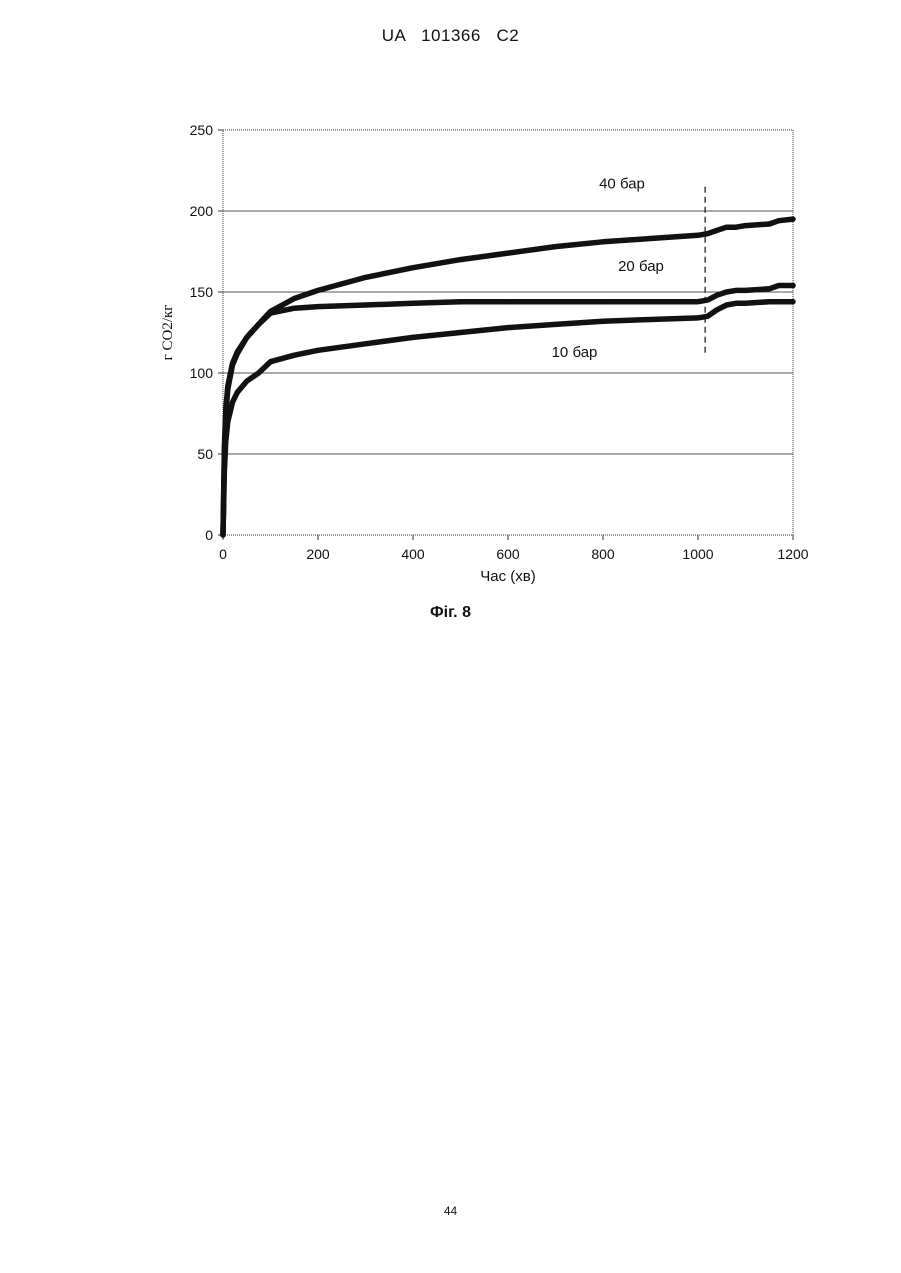 This screenshot has height=1273, width=901. I want to click on page-number: 44, so click(450, 1211).